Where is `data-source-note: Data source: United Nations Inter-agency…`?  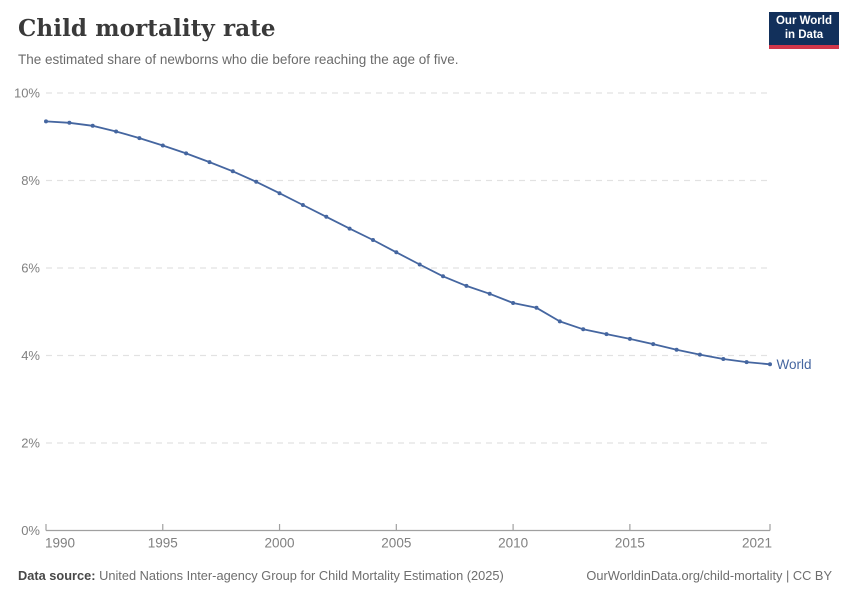 data-source-note: Data source: United Nations Inter-agency… is located at coordinates (261, 575).